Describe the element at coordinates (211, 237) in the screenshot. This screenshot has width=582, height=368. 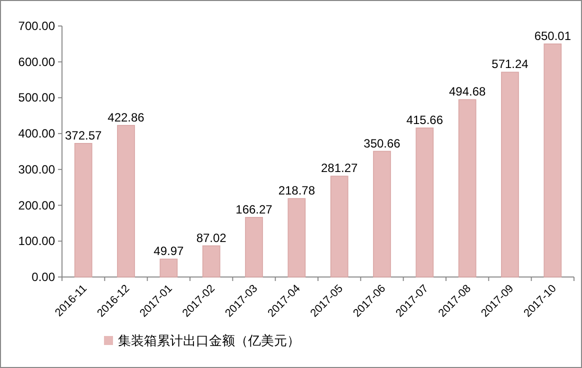
I see `data-label: 87.02` at that location.